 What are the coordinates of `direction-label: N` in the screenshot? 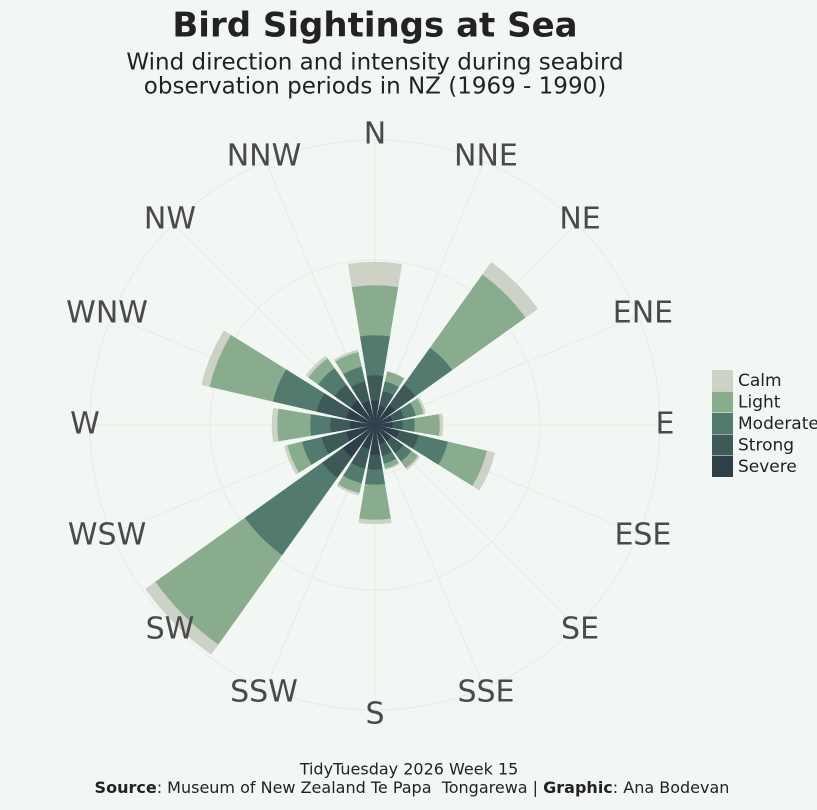 It's located at (375, 134).